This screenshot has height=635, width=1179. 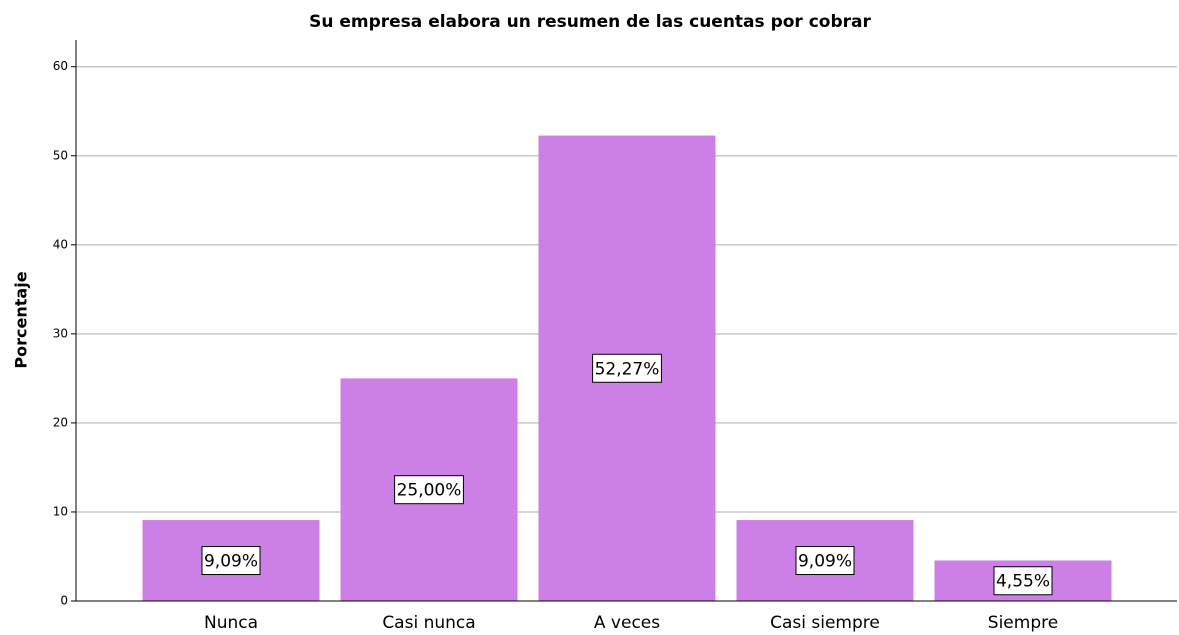 I want to click on x-tick-label: Siempre, so click(x=1023, y=623).